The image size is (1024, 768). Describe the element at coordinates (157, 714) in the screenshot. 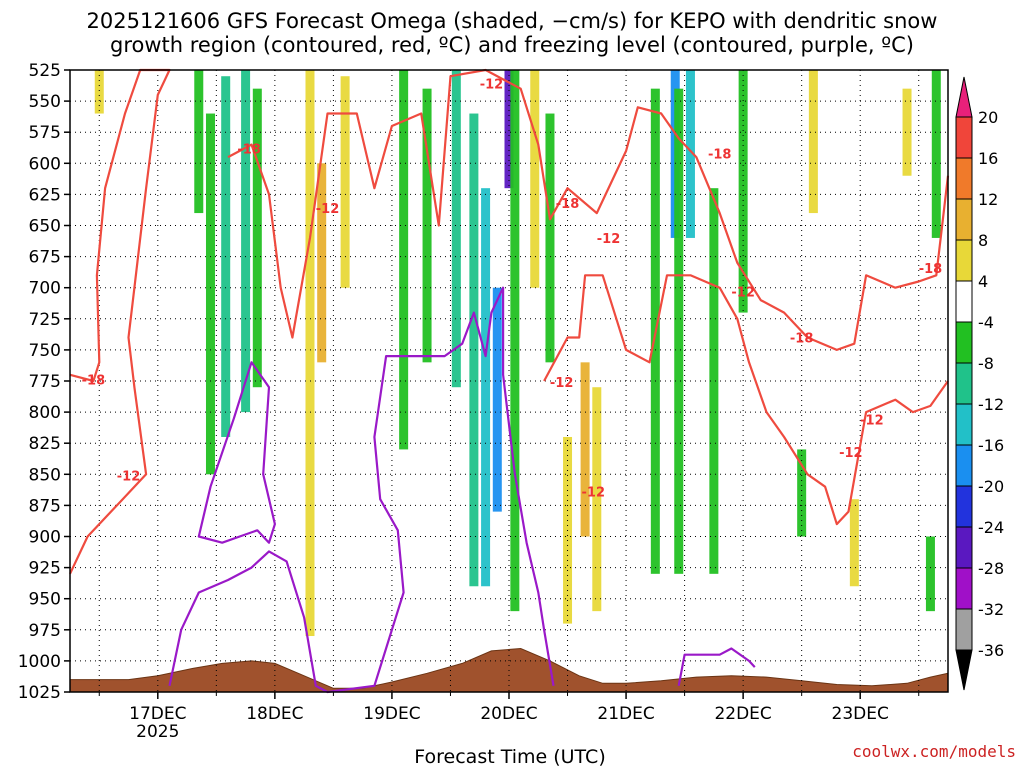

I see `x-tick-label: 17DEC` at that location.